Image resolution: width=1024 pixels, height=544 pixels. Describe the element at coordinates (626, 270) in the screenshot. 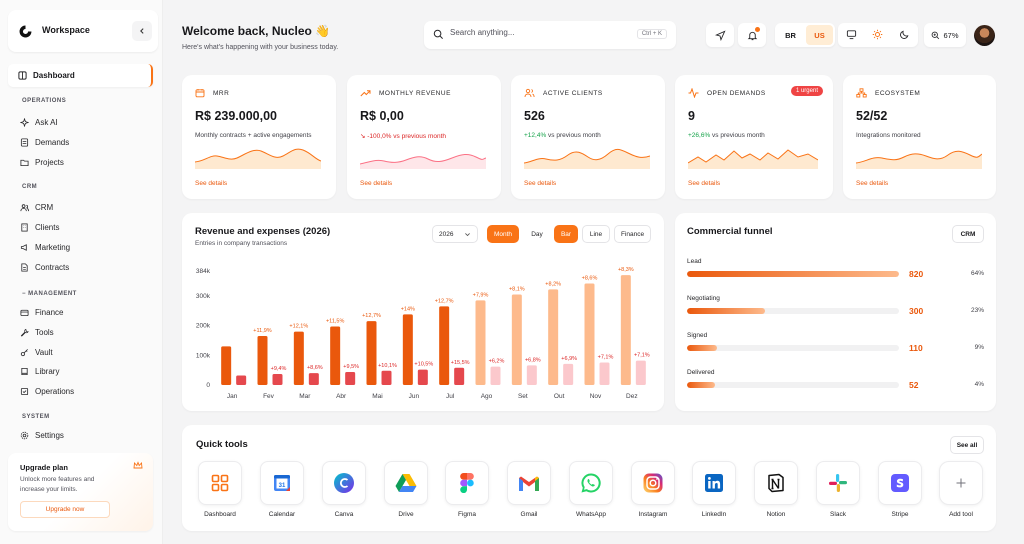

I see `revenue-data-label: +8,3%` at that location.